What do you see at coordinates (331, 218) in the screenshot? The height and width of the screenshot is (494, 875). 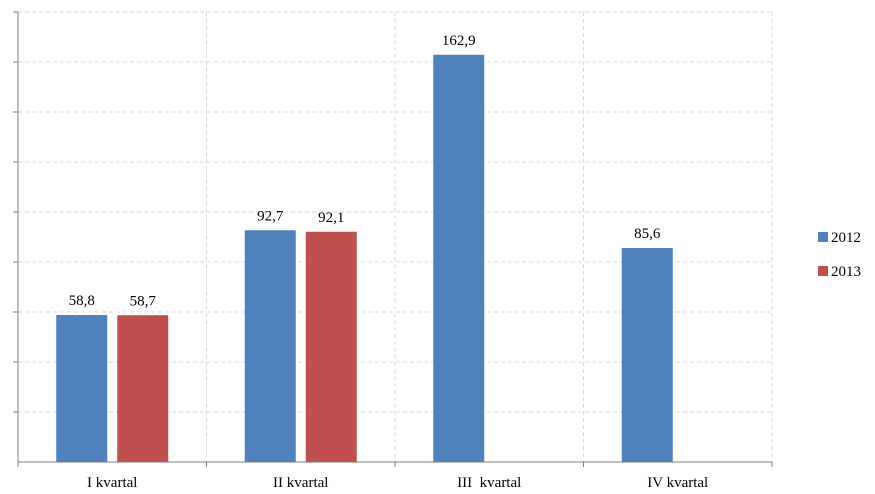 I see `data-label-2013-2: 92,1` at bounding box center [331, 218].